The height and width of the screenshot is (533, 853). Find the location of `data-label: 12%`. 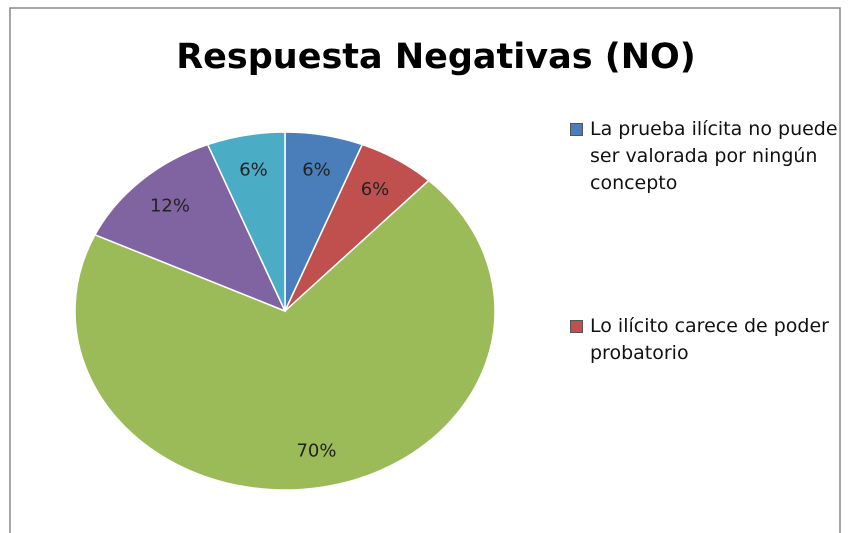

data-label: 12% is located at coordinates (170, 206).